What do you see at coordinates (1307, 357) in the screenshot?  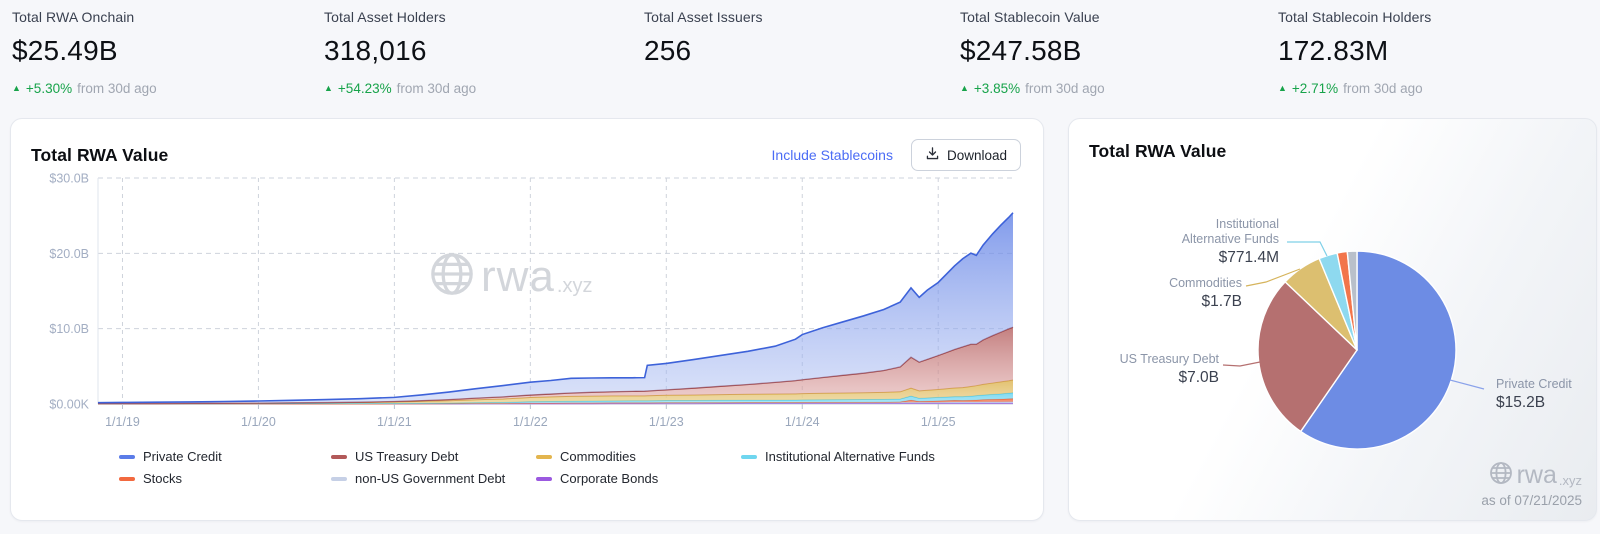 I see `pie-slice-us-treasury-debt` at bounding box center [1307, 357].